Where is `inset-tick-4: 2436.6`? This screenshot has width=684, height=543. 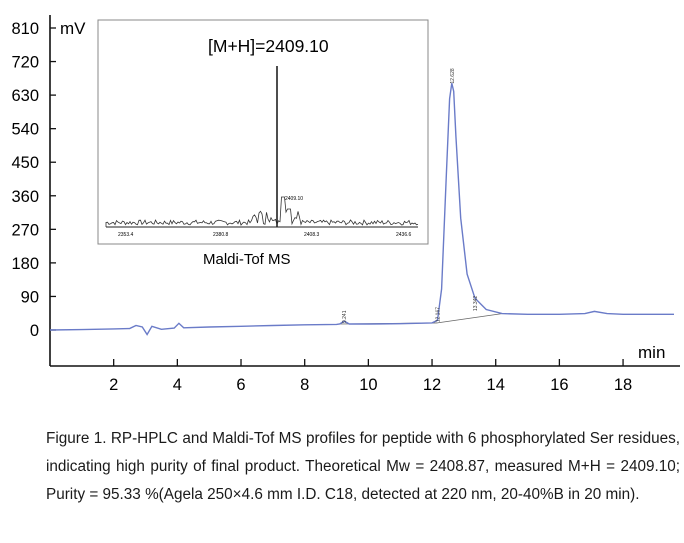 inset-tick-4: 2436.6 is located at coordinates (404, 235).